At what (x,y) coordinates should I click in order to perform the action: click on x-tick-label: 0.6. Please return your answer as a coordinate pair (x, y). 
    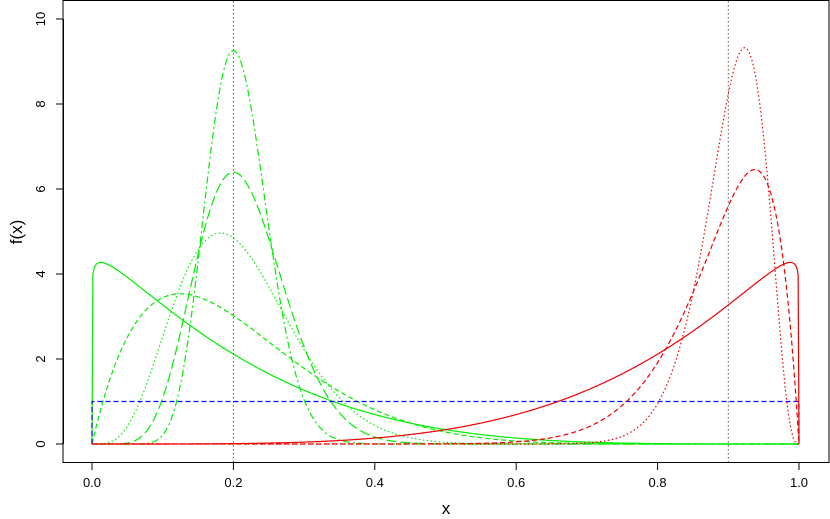
    Looking at the image, I should click on (516, 482).